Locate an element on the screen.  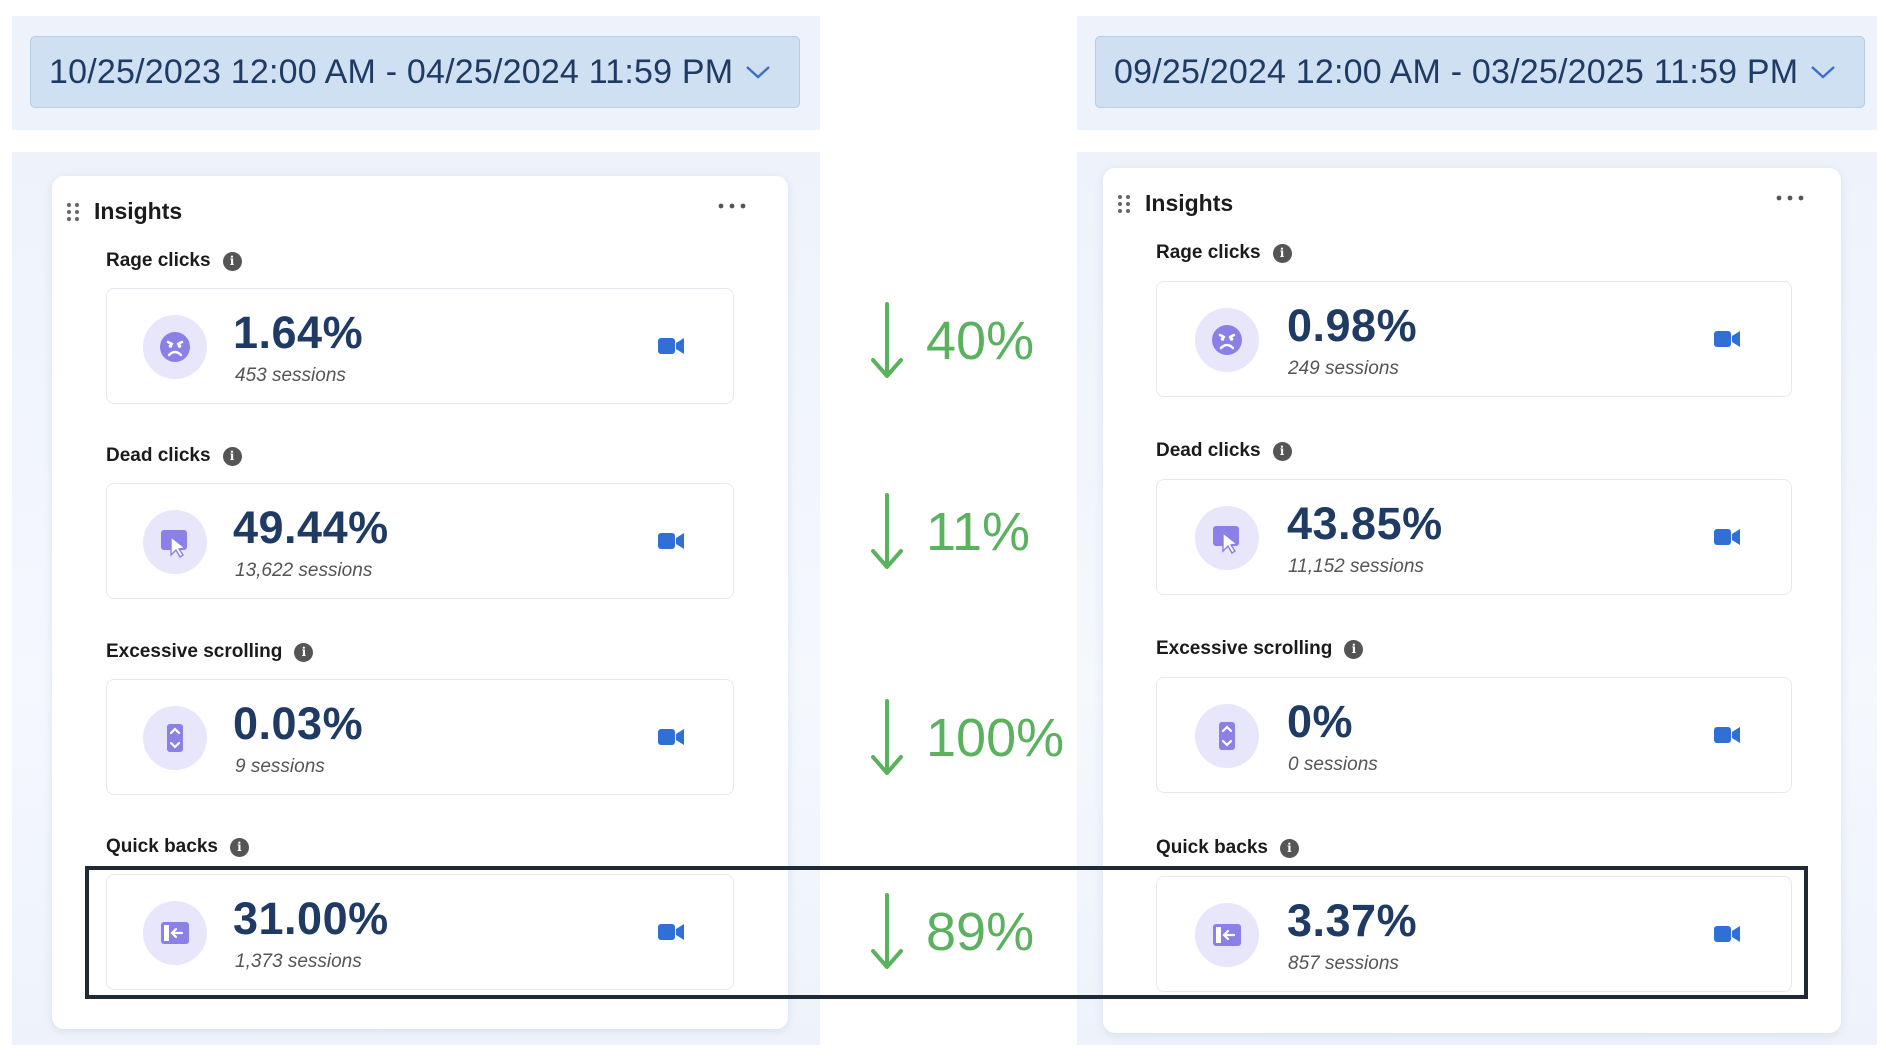
metric-box-dead-clicks: 49.44% 13,622 sessions is located at coordinates (420, 541).